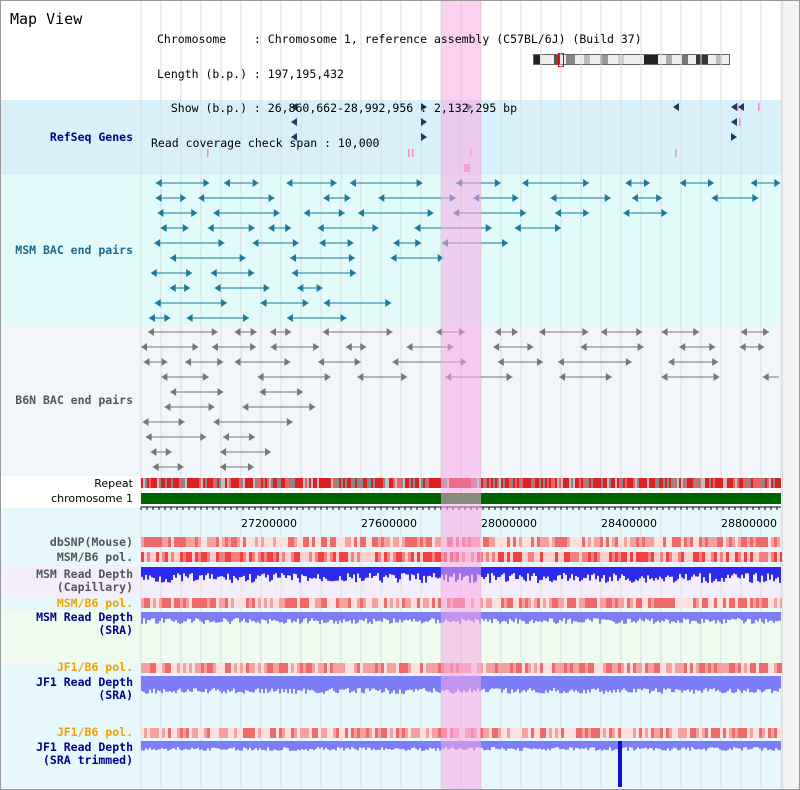  Describe the element at coordinates (790, 395) in the screenshot. I see `vertical-scrollbar` at that location.